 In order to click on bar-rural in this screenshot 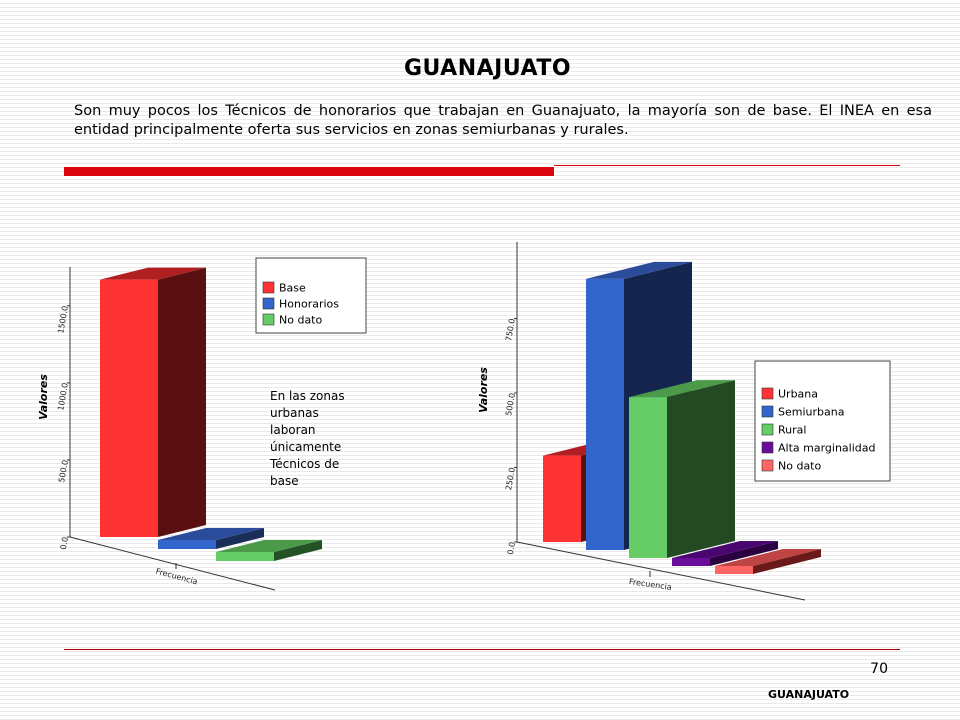, I will do `click(682, 469)`.